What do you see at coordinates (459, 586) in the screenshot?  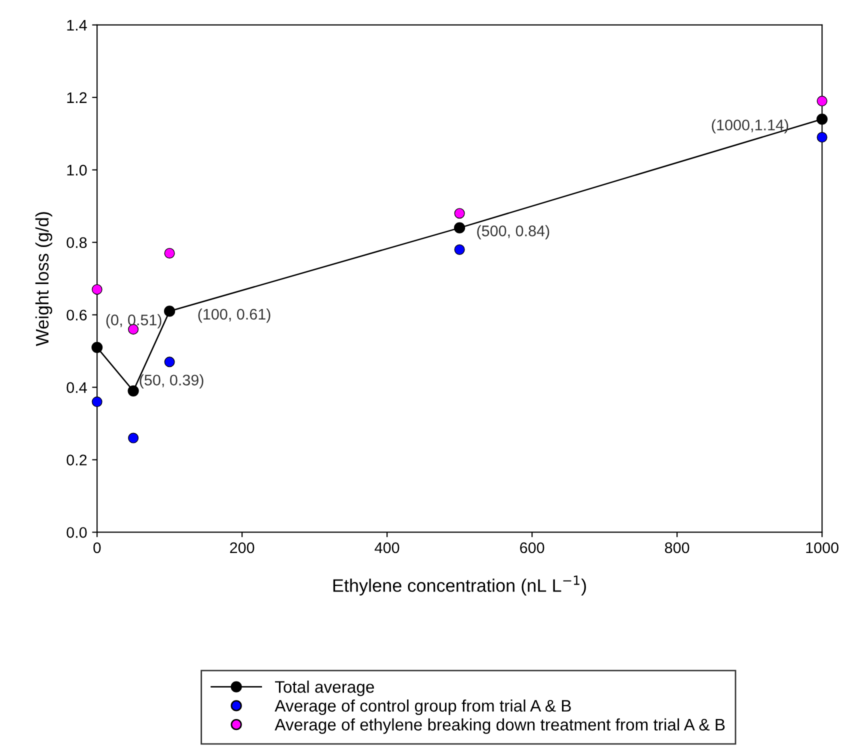 I see `x-axis-title: Ethylene concentration (nL L$^{−1}$)` at bounding box center [459, 586].